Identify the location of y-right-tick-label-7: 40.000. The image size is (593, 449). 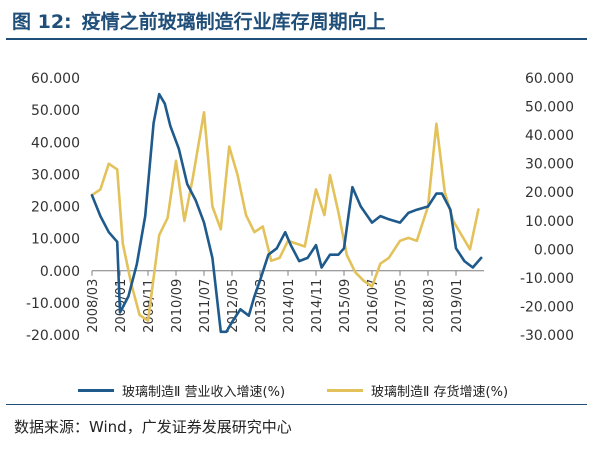
(549, 136).